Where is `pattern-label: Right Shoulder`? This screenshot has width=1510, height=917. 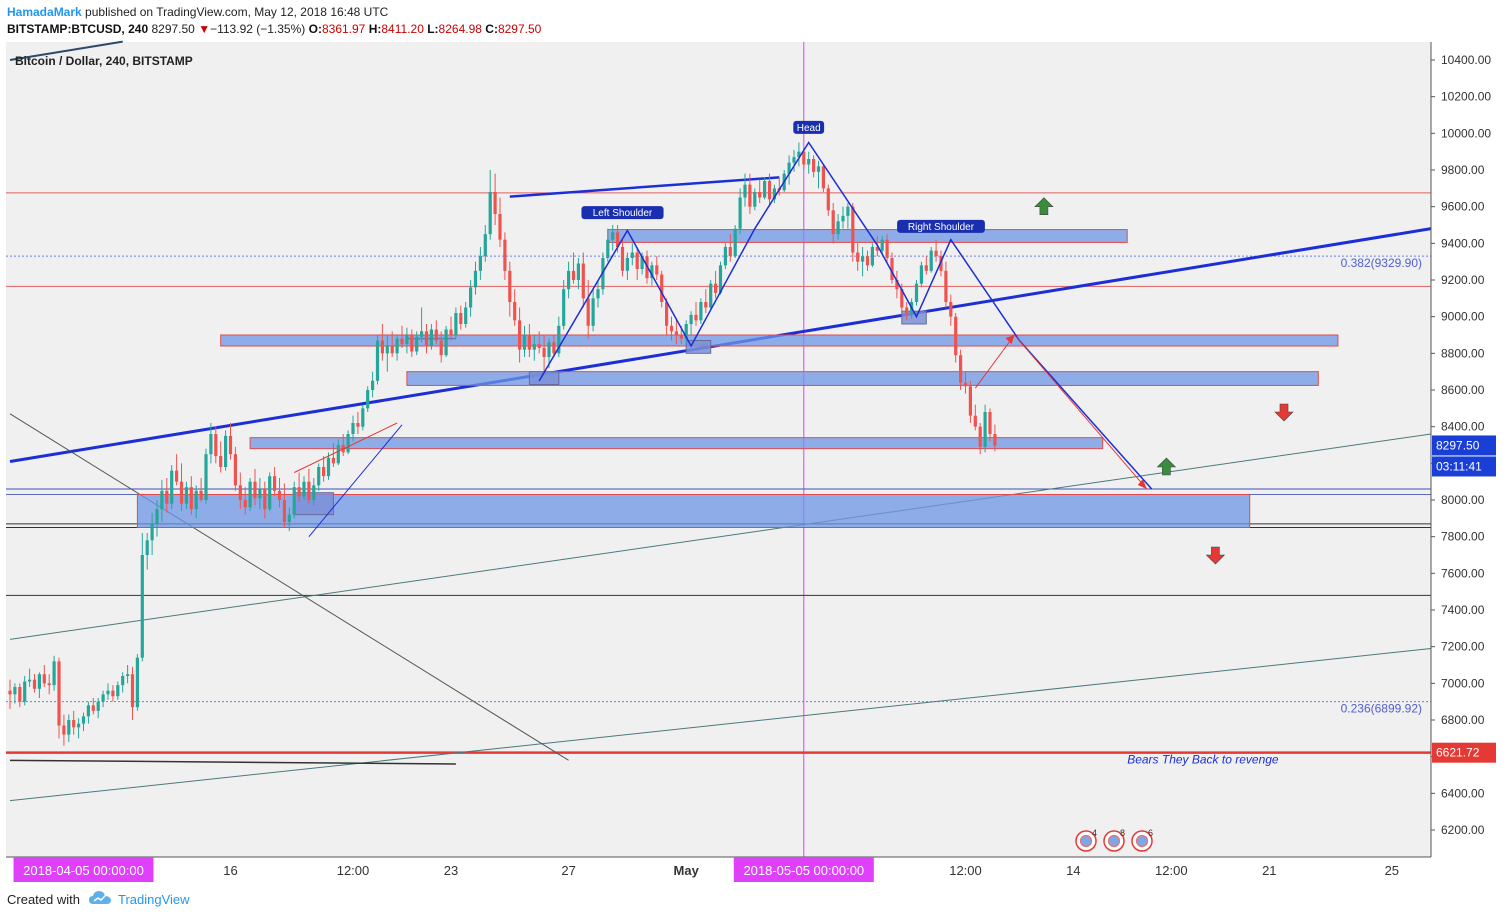 pattern-label: Right Shoulder is located at coordinates (941, 227).